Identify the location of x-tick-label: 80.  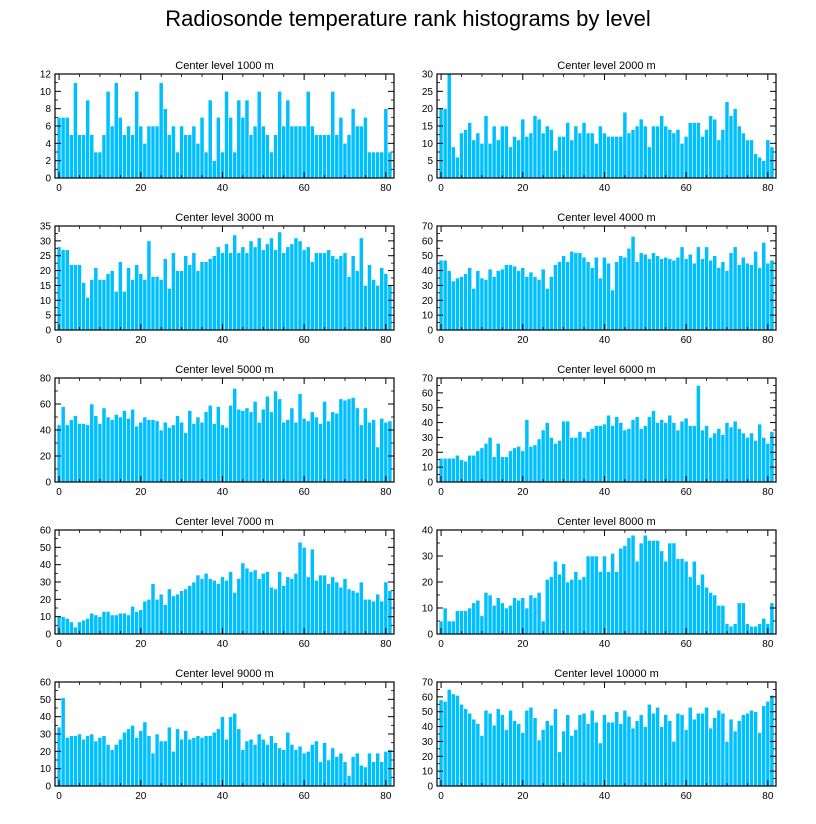
(386, 340).